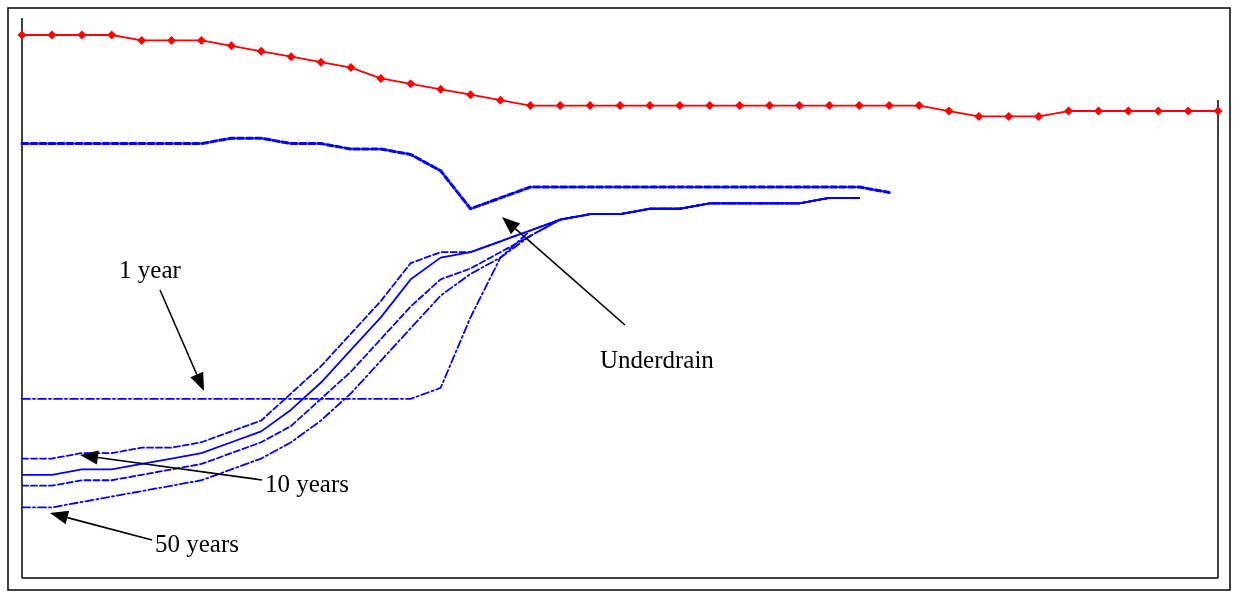  What do you see at coordinates (657, 359) in the screenshot?
I see `annotation: Underdrain` at bounding box center [657, 359].